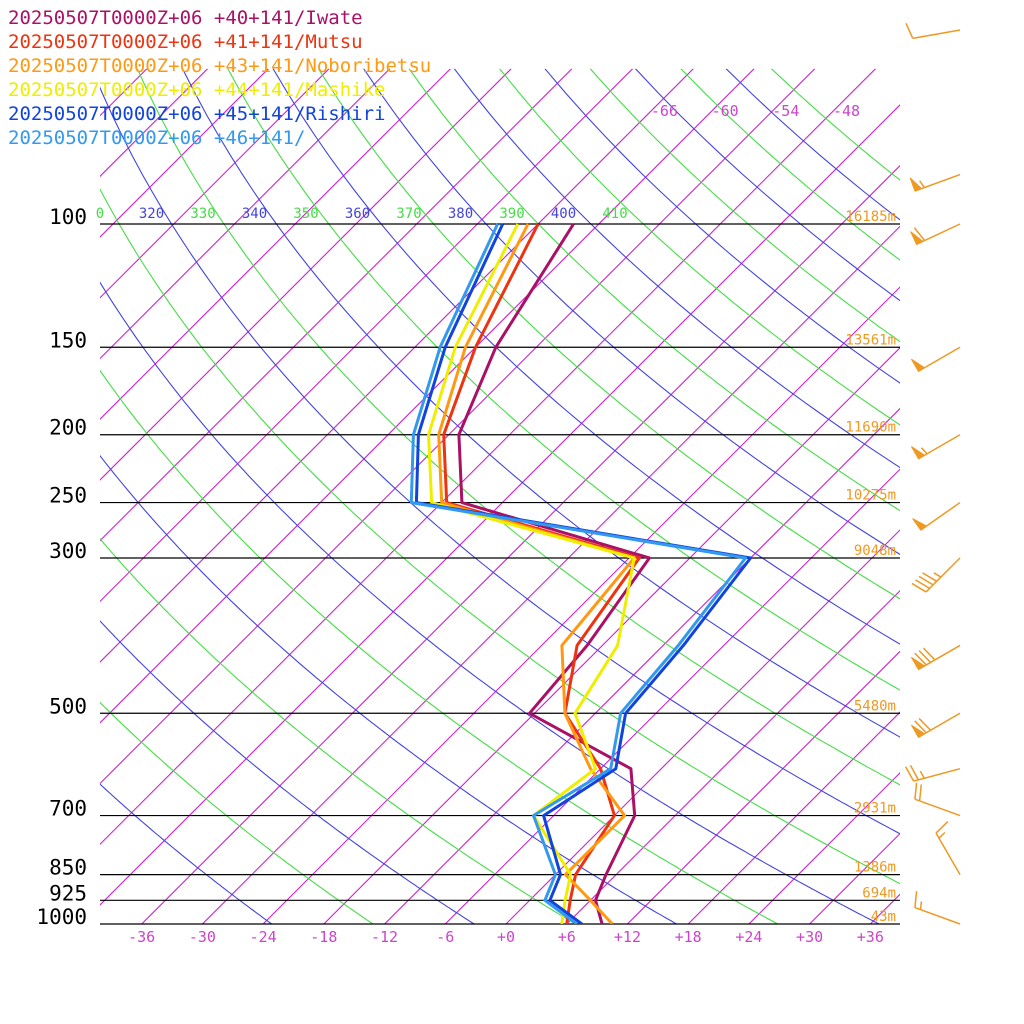 The image size is (1024, 1024). What do you see at coordinates (197, 114) in the screenshot?
I see `legend-entry: 20250507T0000Z+06 +45+141/Rishiri` at bounding box center [197, 114].